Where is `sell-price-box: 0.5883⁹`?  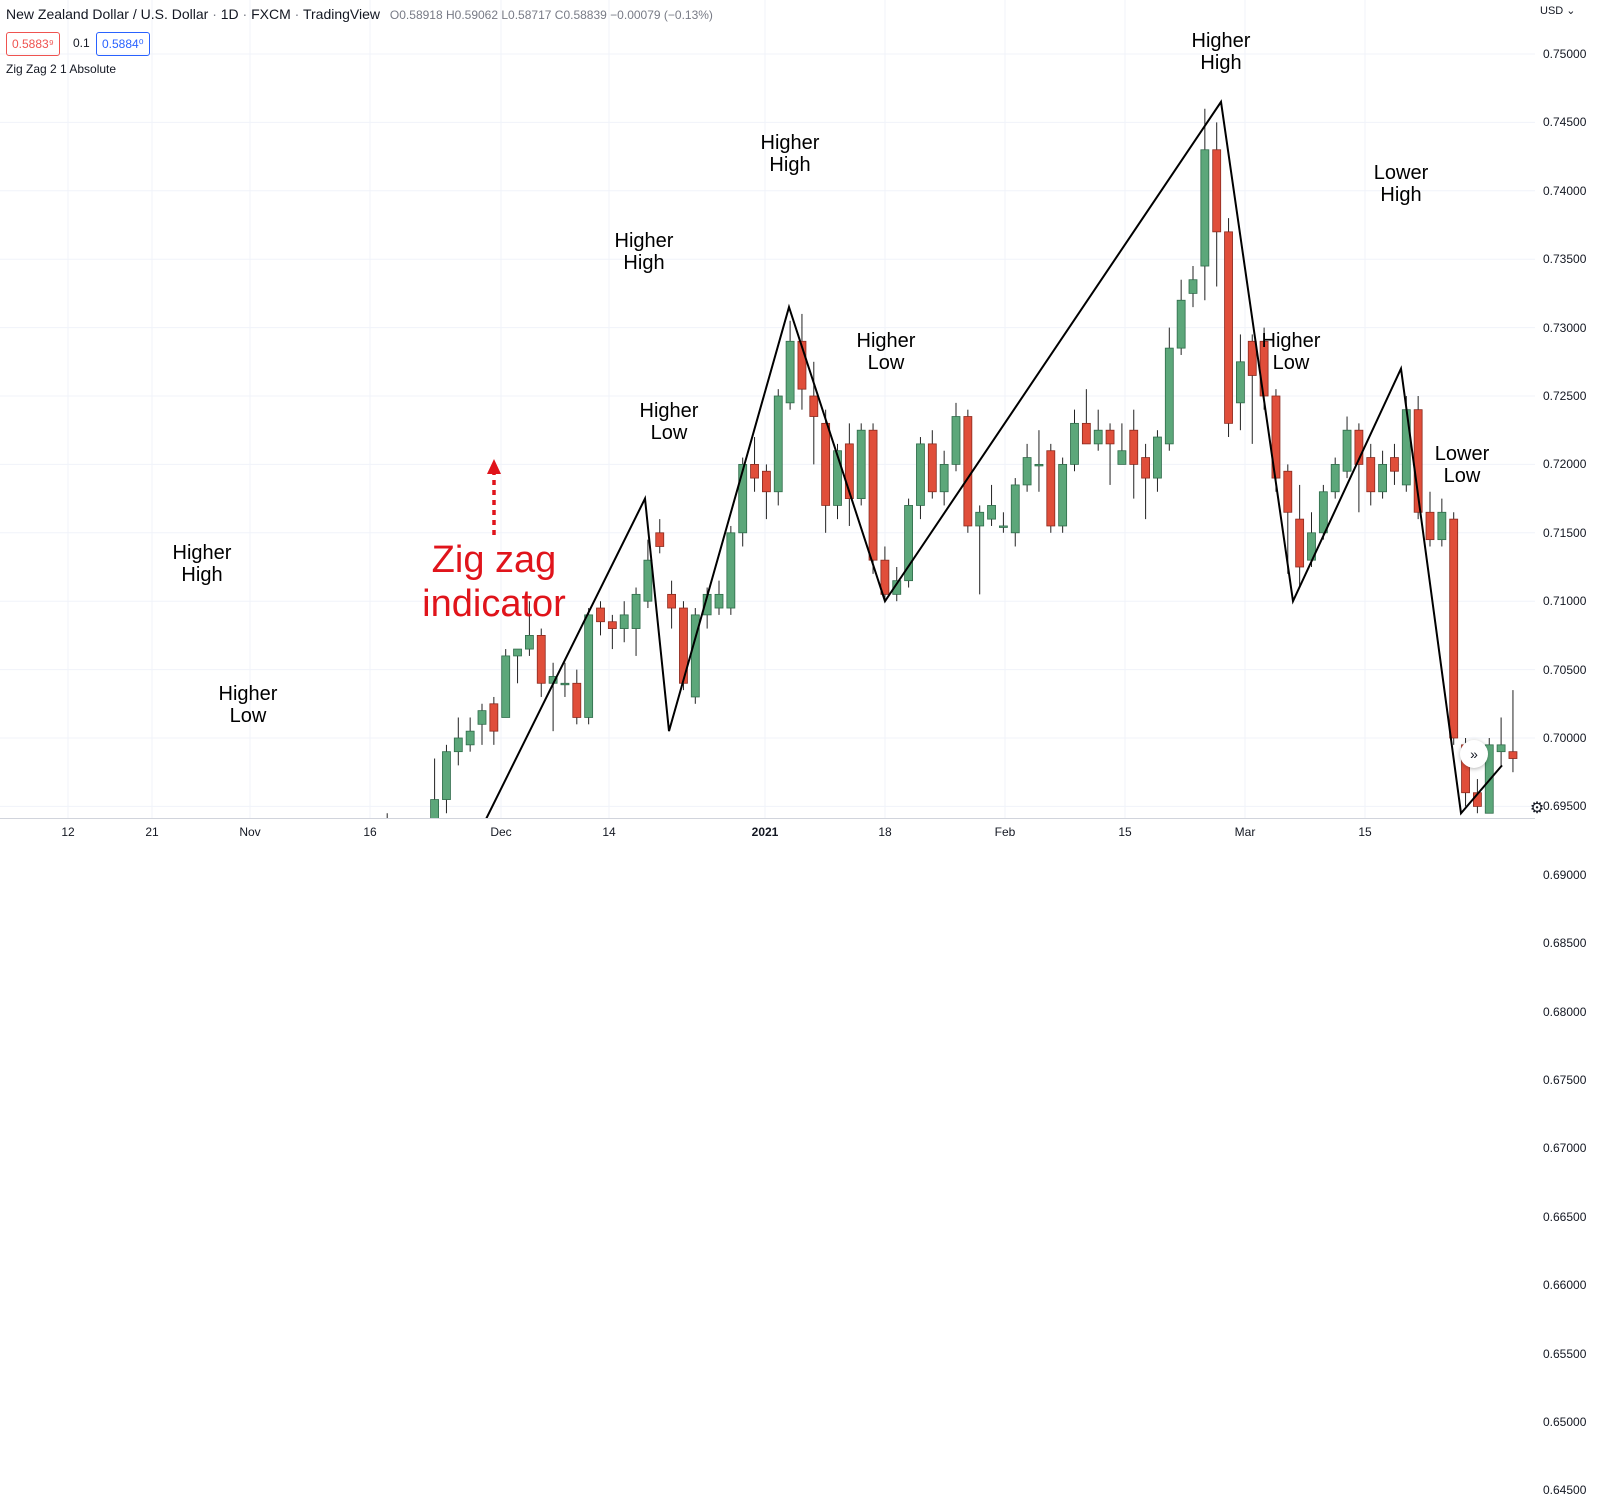 sell-price-box: 0.5883⁹ is located at coordinates (33, 44).